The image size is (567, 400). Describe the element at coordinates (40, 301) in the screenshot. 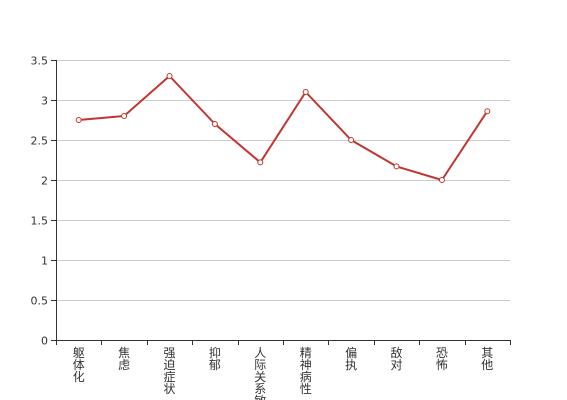

I see `y-tick-label: 0.5` at that location.